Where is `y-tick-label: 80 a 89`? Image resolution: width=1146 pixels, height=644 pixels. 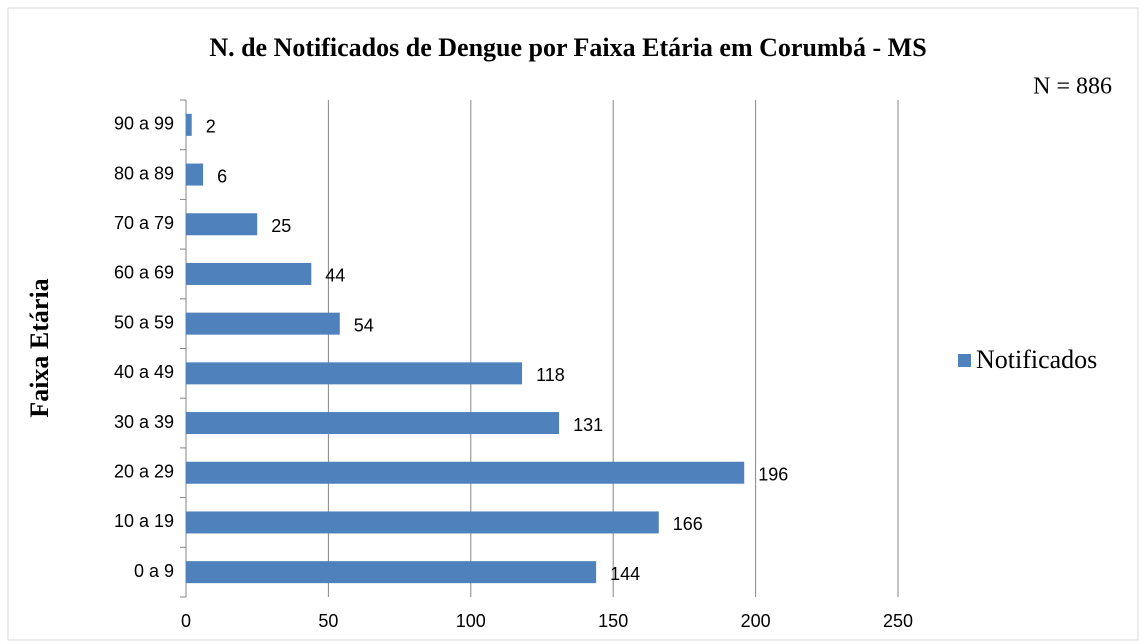
y-tick-label: 80 a 89 is located at coordinates (144, 173).